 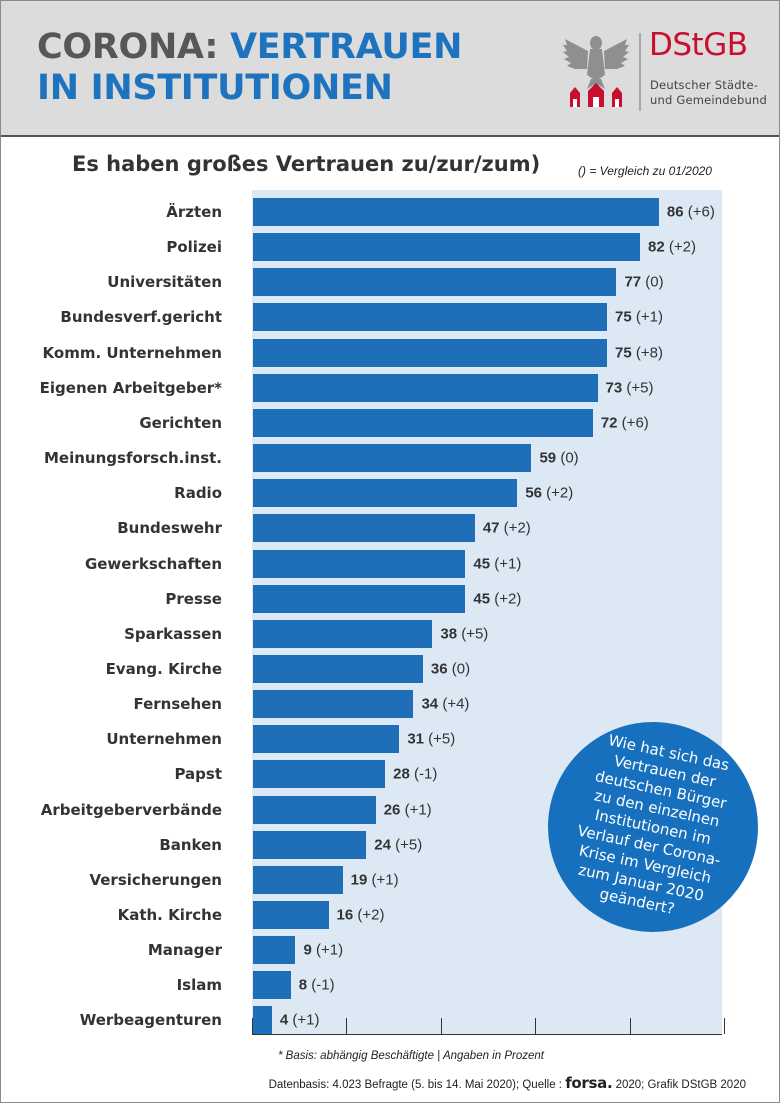 I want to click on value-label: 26 (+1), so click(x=407, y=810).